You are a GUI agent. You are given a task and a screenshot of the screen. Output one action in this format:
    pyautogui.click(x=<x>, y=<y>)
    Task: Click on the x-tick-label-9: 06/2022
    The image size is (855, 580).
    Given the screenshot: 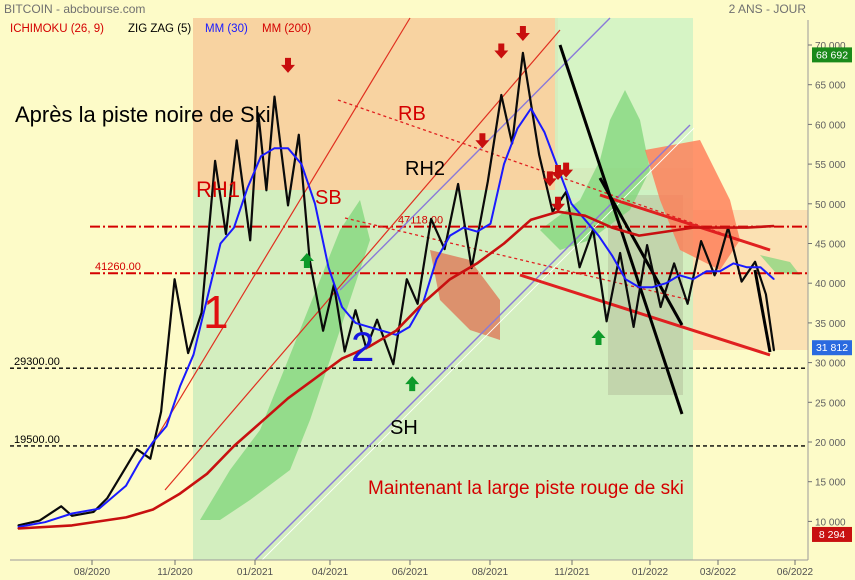 What is the action you would take?
    pyautogui.click(x=795, y=572)
    